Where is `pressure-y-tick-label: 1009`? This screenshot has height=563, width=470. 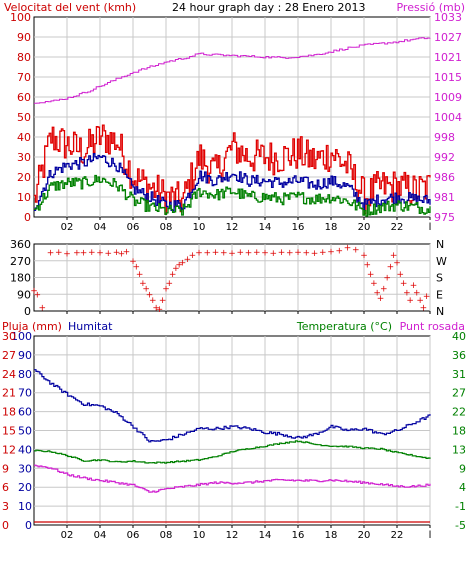
pressure-y-tick-label: 1009 is located at coordinates (448, 97).